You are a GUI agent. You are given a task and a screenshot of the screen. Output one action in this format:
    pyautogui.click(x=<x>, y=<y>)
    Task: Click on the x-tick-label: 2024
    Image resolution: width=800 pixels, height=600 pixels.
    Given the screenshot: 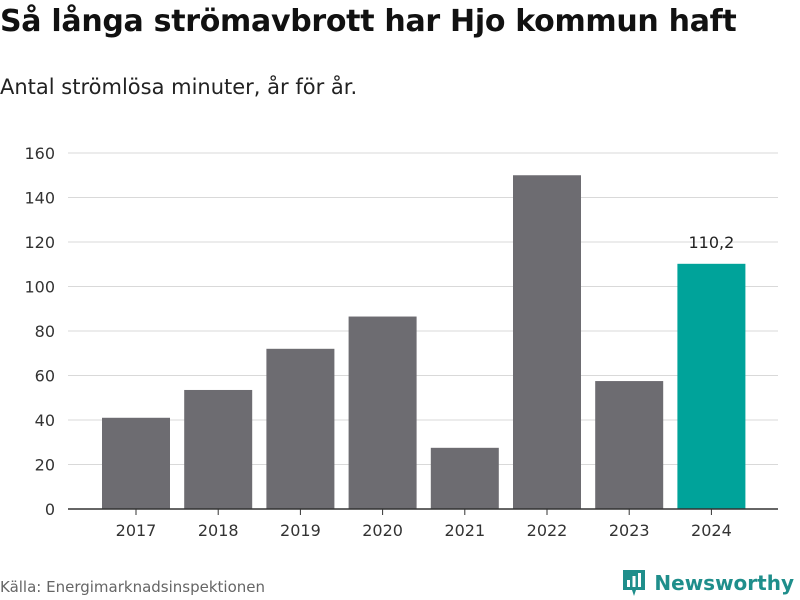 What is the action you would take?
    pyautogui.click(x=711, y=530)
    